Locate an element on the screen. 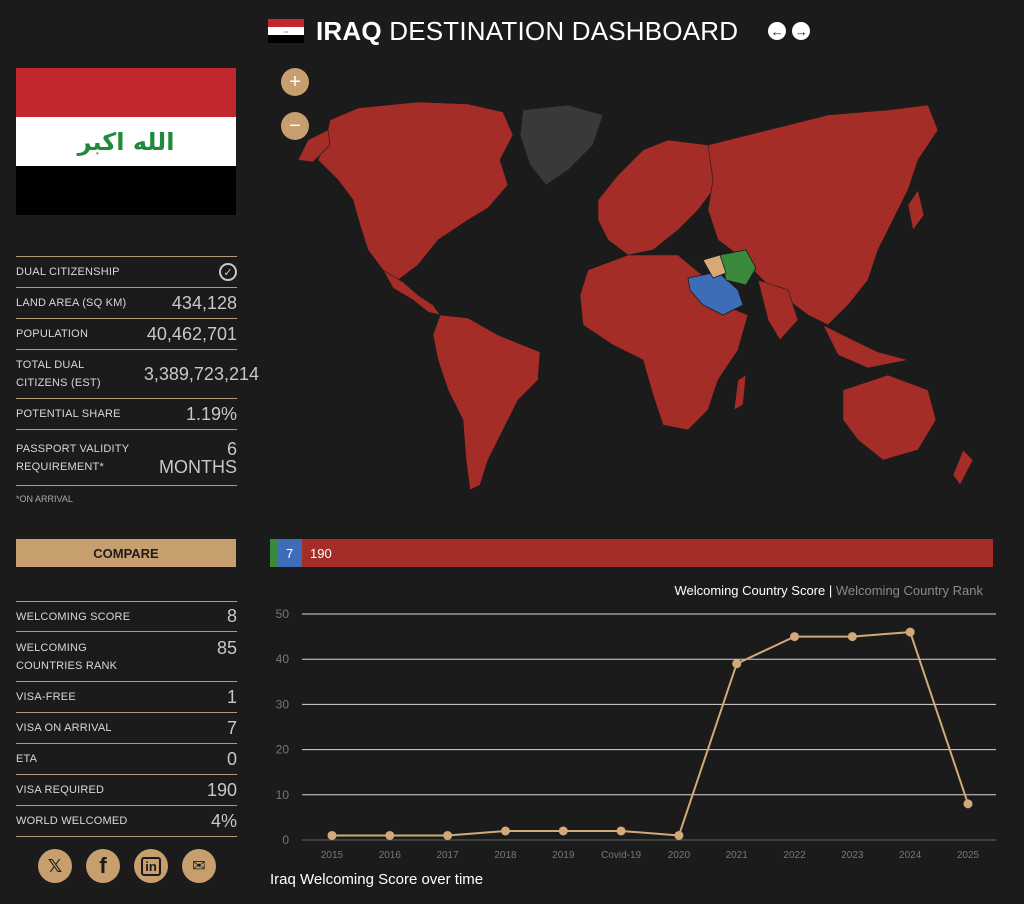 This screenshot has width=1024, height=904. map-central-america is located at coordinates (411, 292).